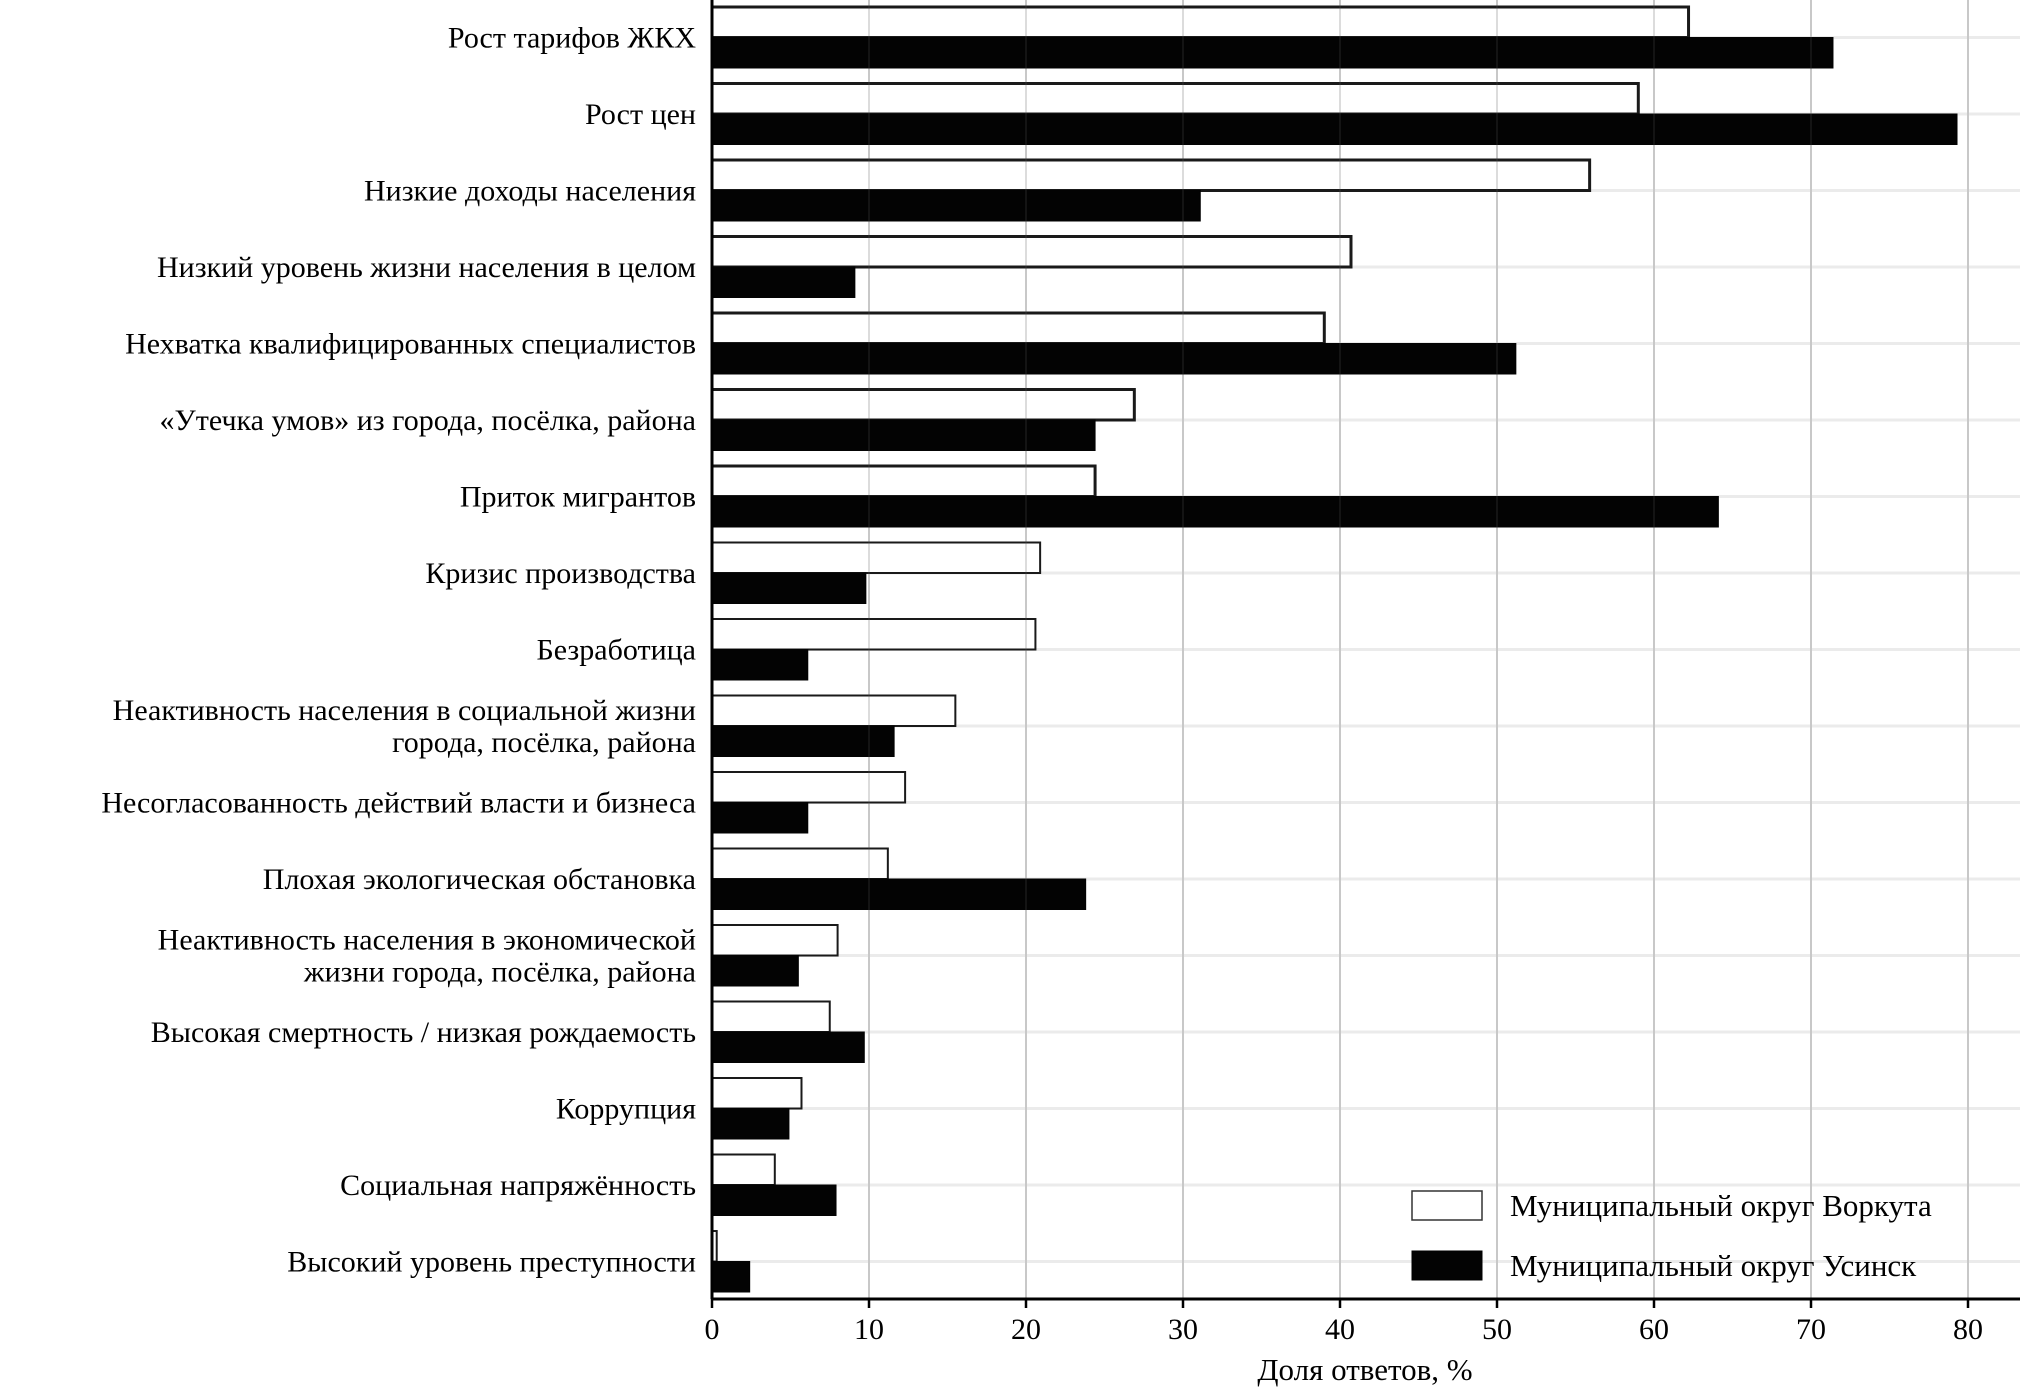 Image resolution: width=2020 pixels, height=1388 pixels. What do you see at coordinates (1183, 1329) in the screenshot?
I see `x-tick-label: 30` at bounding box center [1183, 1329].